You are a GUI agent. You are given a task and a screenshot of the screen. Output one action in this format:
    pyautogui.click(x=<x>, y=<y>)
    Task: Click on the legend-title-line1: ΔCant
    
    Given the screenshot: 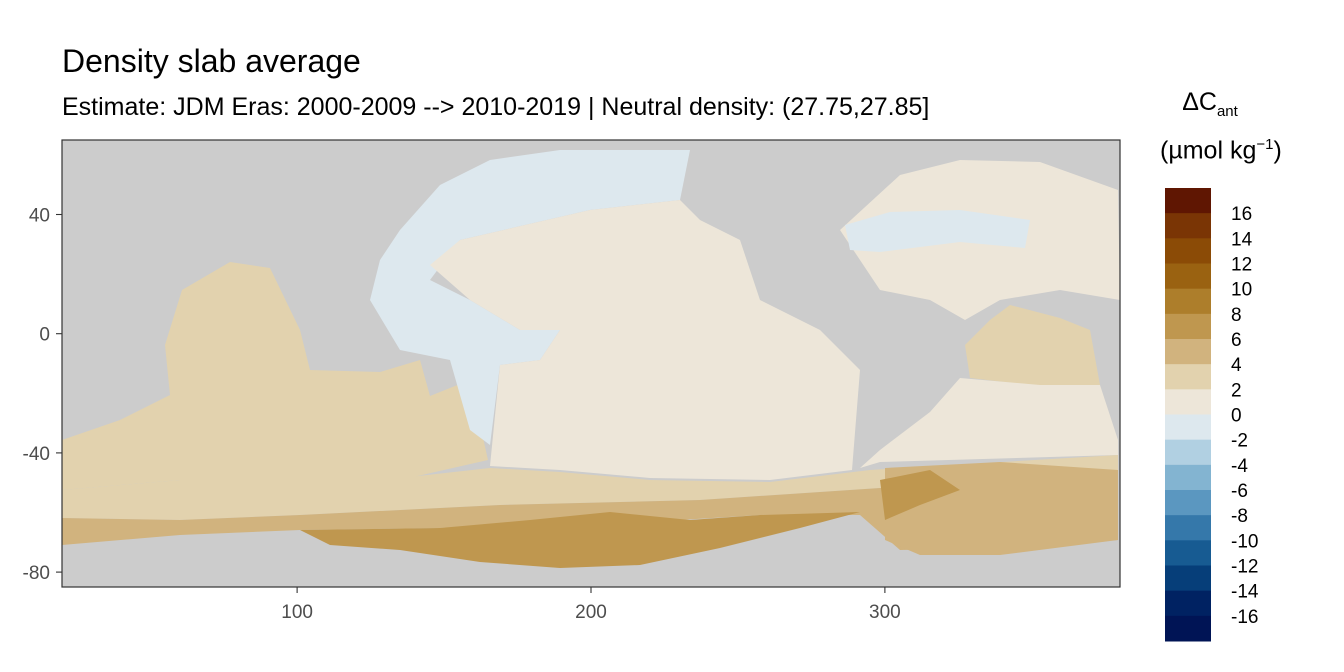 What is the action you would take?
    pyautogui.click(x=1210, y=104)
    